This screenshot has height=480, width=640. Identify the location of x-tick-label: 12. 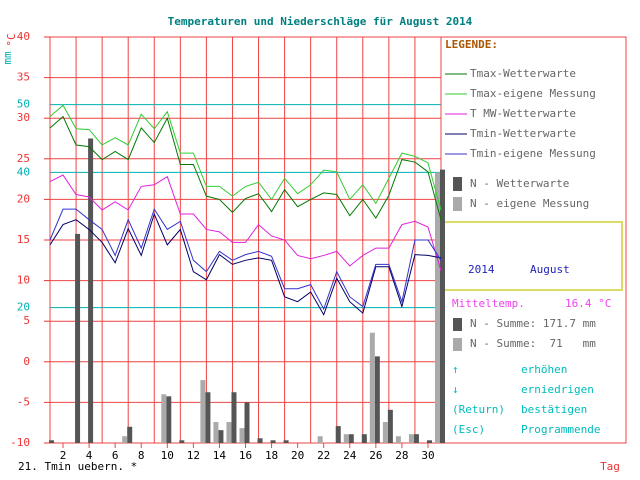
(193, 455).